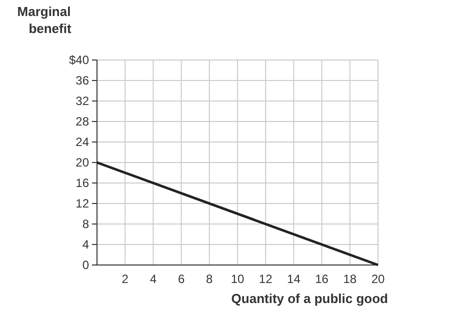 The height and width of the screenshot is (328, 456). Describe the element at coordinates (83, 163) in the screenshot. I see `y-tick-label: 20` at that location.